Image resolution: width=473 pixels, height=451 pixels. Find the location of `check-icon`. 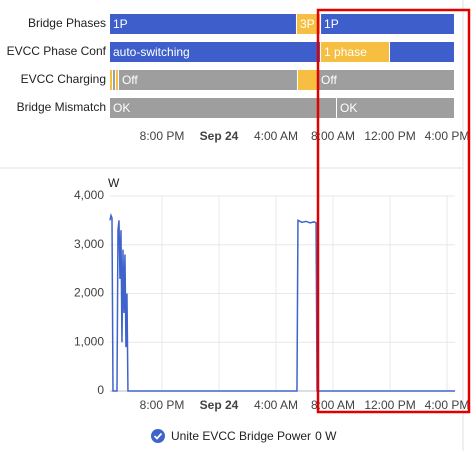

check-icon is located at coordinates (158, 436).